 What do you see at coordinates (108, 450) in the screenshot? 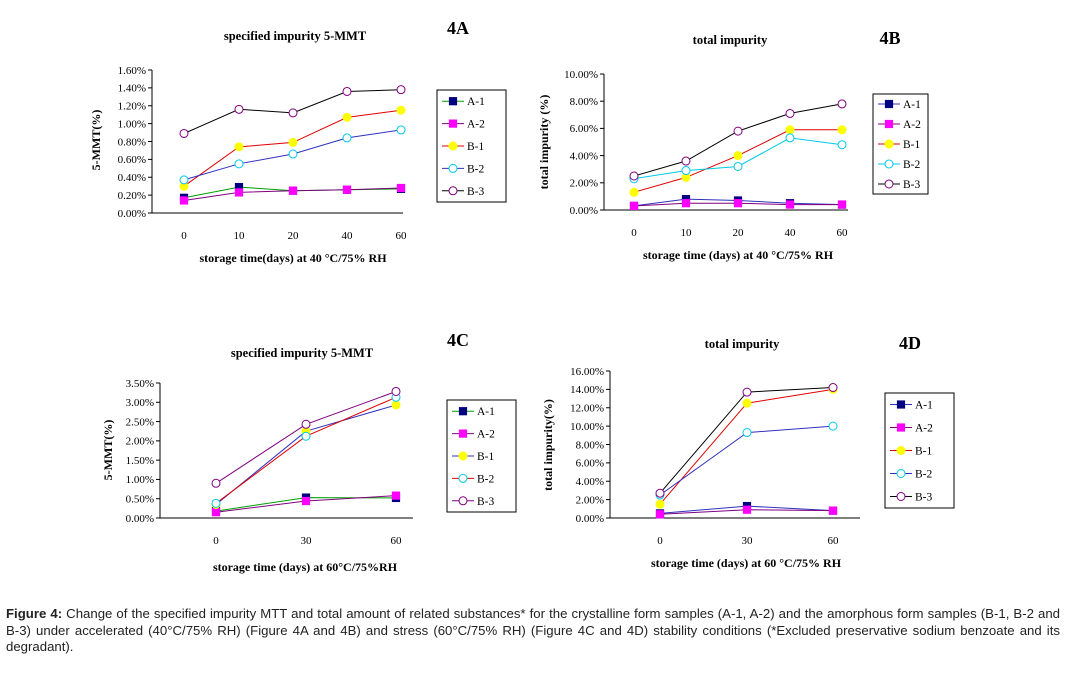
I see `y-axis-label: 5-MMT(%)` at bounding box center [108, 450].